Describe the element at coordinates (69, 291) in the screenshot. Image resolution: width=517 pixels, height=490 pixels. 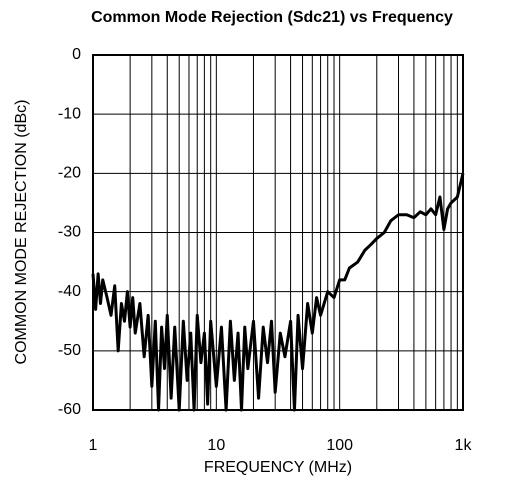
I see `y-tick-label: -40` at that location.